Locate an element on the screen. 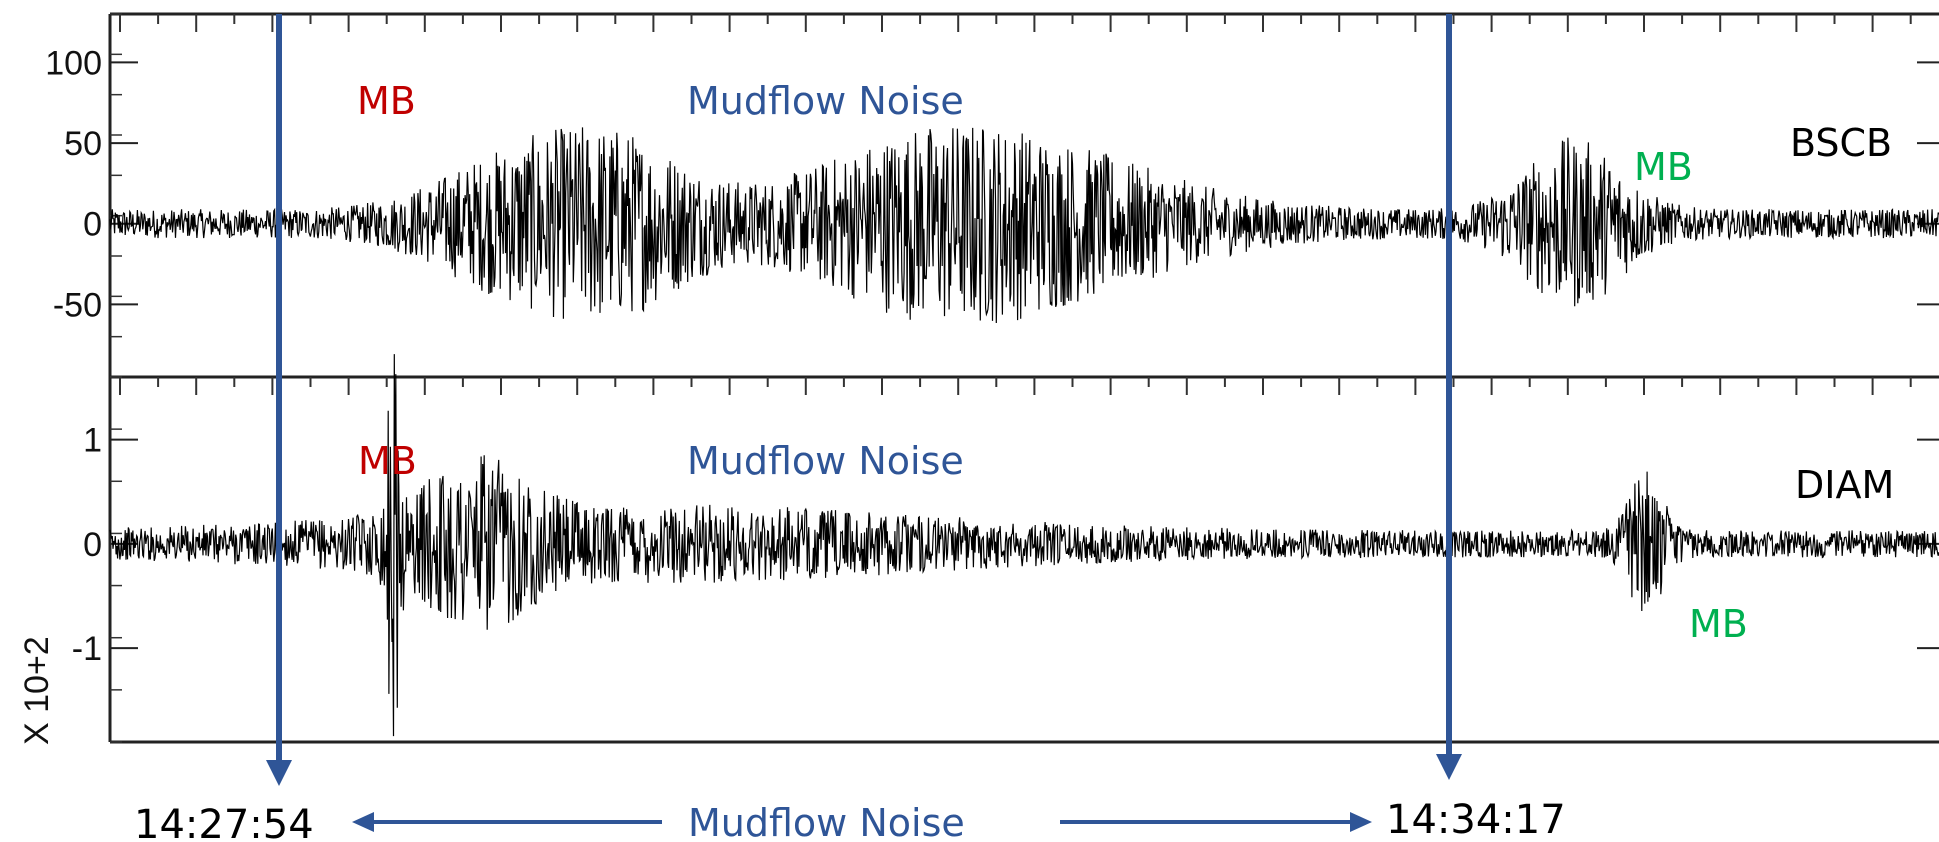 The height and width of the screenshot is (842, 1939). end-marker-arrowhead is located at coordinates (1449, 767).